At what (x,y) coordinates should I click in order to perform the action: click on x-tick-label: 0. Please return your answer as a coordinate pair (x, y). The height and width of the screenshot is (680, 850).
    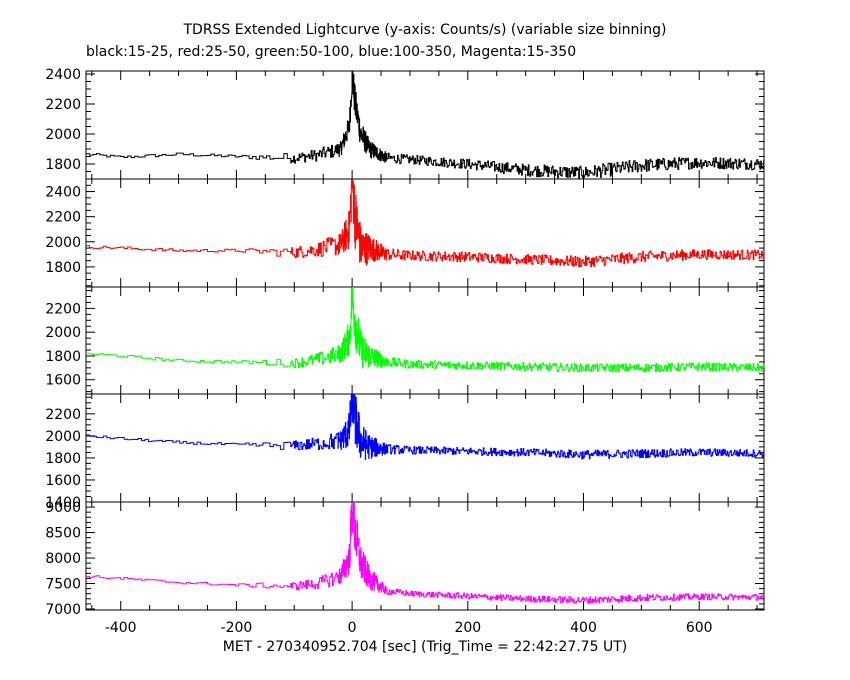
    Looking at the image, I should click on (352, 628).